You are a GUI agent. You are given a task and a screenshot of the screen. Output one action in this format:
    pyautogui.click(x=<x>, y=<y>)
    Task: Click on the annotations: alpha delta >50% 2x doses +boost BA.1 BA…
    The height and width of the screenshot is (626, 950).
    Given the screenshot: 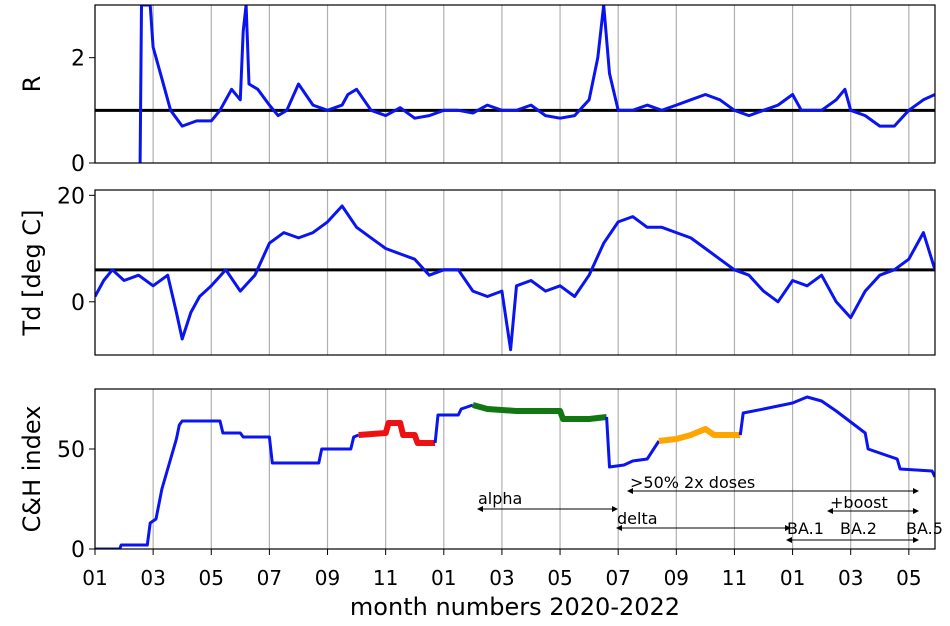 What is the action you would take?
    pyautogui.click(x=710, y=508)
    